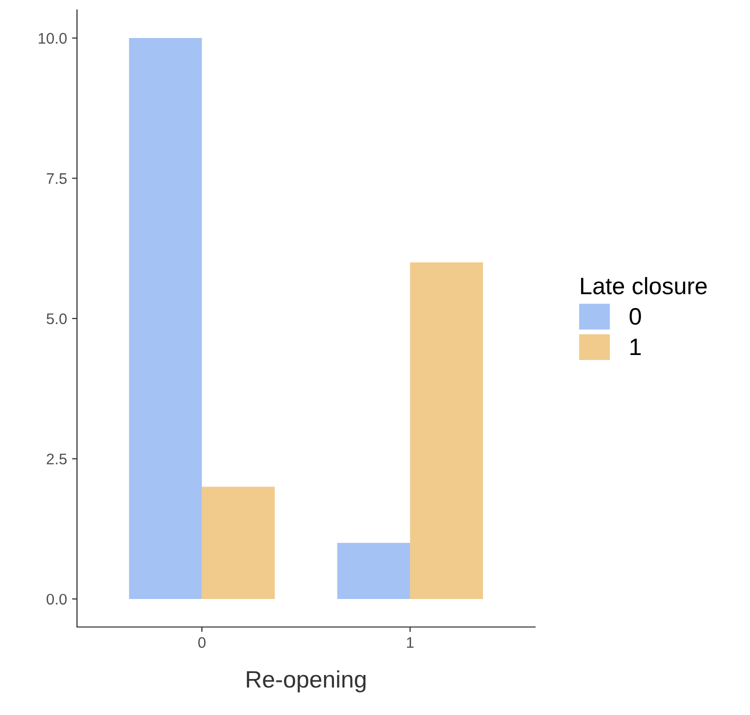  I want to click on legend-label: 1, so click(635, 347).